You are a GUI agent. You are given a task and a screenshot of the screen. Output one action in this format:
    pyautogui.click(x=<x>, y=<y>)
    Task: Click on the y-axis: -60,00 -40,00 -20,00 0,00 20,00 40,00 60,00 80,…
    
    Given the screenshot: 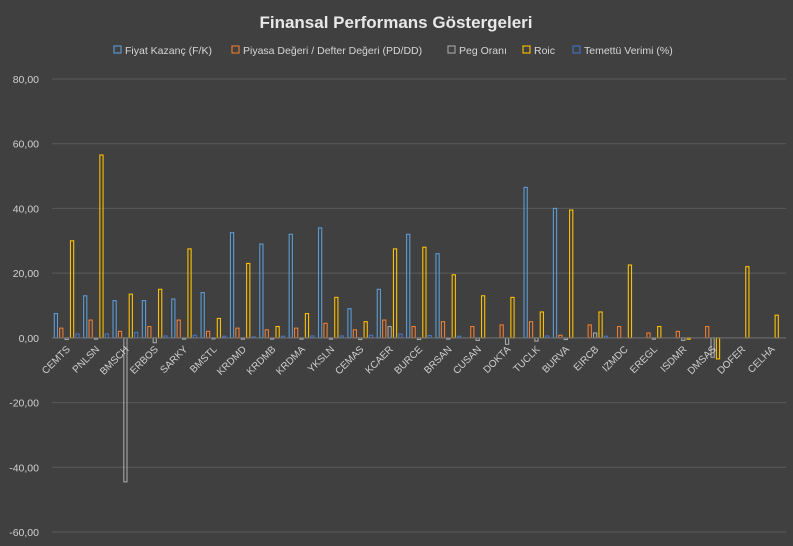 What is the action you would take?
    pyautogui.click(x=24, y=306)
    